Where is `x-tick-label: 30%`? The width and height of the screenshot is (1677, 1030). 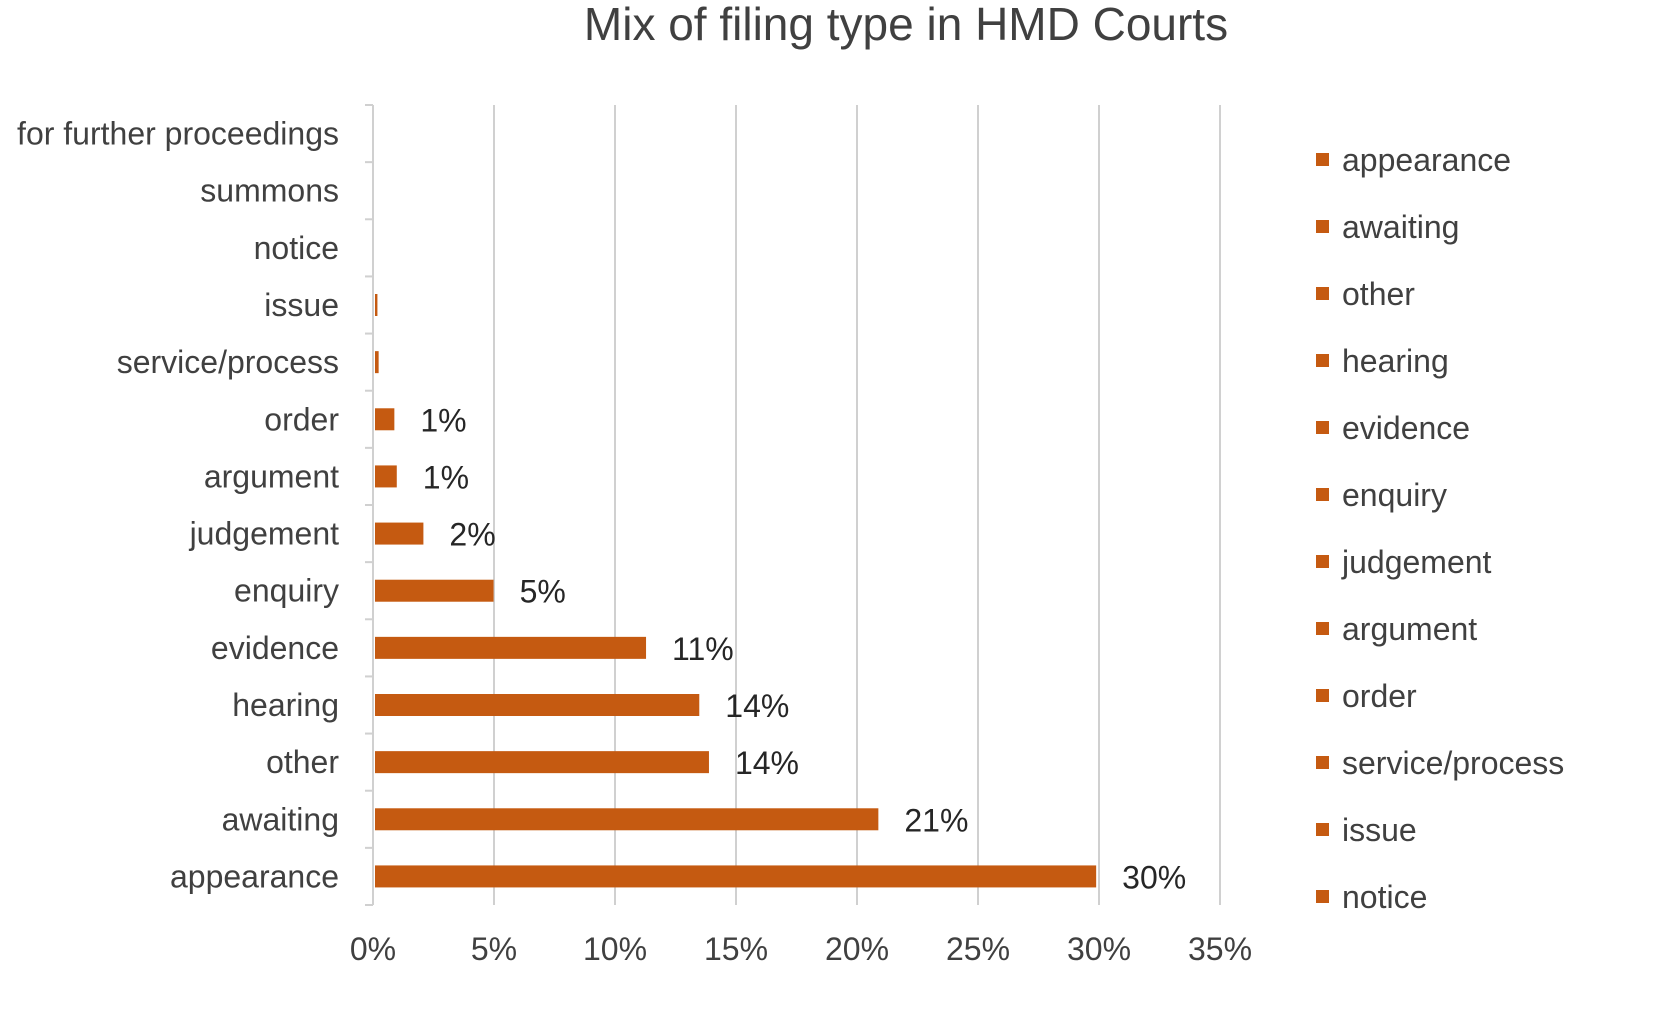
x-tick-label: 30% is located at coordinates (1099, 949).